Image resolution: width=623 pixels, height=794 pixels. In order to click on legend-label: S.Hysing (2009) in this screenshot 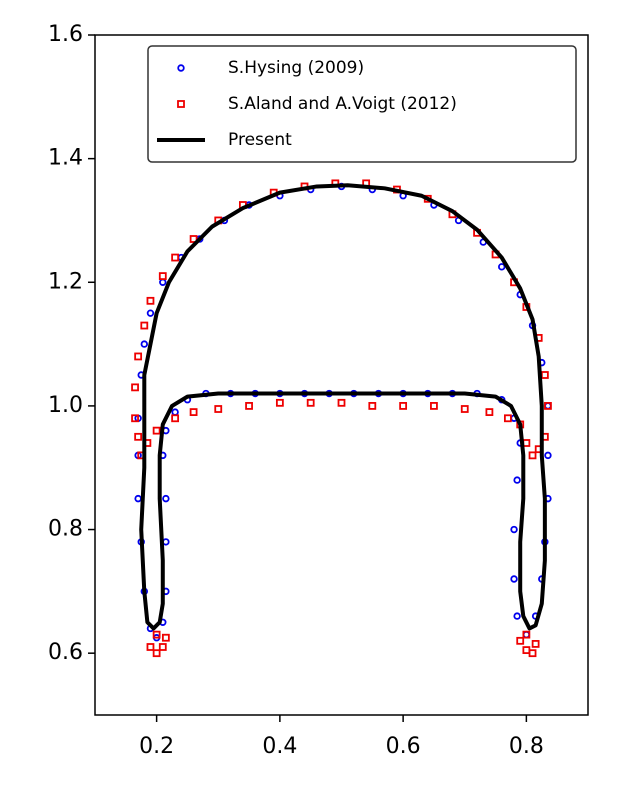, I will do `click(296, 68)`.